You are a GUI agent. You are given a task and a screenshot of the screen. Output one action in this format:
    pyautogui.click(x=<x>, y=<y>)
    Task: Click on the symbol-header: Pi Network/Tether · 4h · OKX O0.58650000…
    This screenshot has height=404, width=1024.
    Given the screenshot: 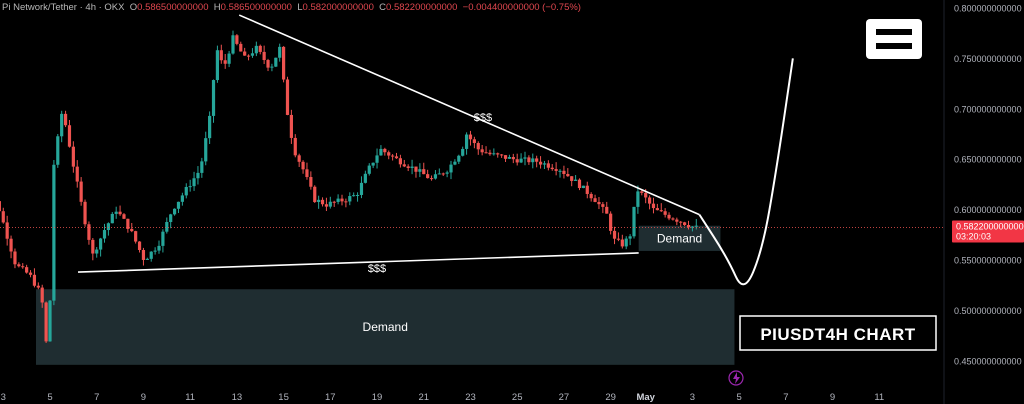 What is the action you would take?
    pyautogui.click(x=291, y=7)
    